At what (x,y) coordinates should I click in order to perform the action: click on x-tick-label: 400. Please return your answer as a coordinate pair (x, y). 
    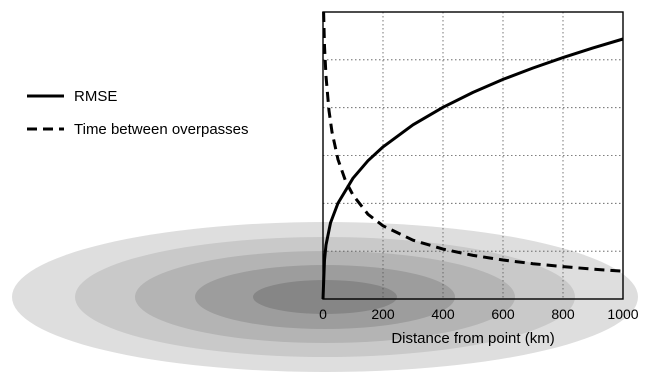
    Looking at the image, I should click on (443, 314).